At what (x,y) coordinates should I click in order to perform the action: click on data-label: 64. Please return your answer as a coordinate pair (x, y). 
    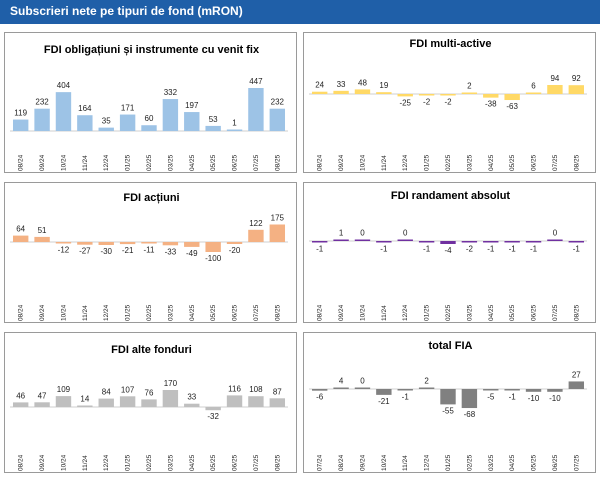
    Looking at the image, I should click on (20, 229).